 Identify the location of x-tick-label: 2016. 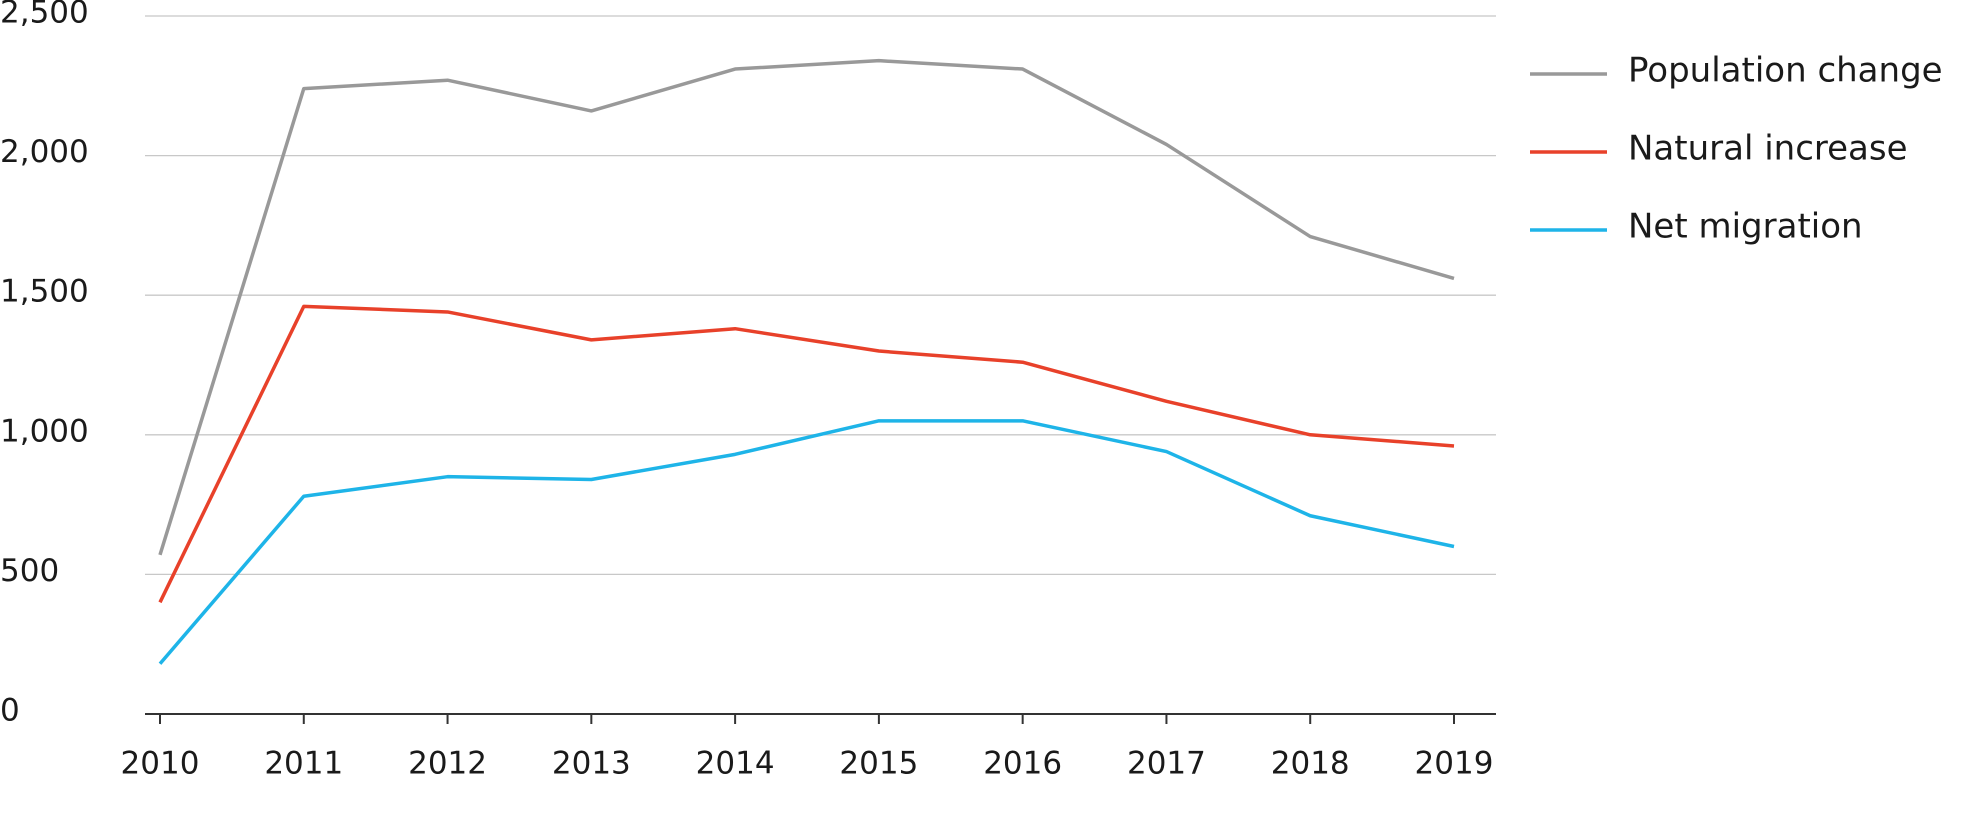
(1022, 764).